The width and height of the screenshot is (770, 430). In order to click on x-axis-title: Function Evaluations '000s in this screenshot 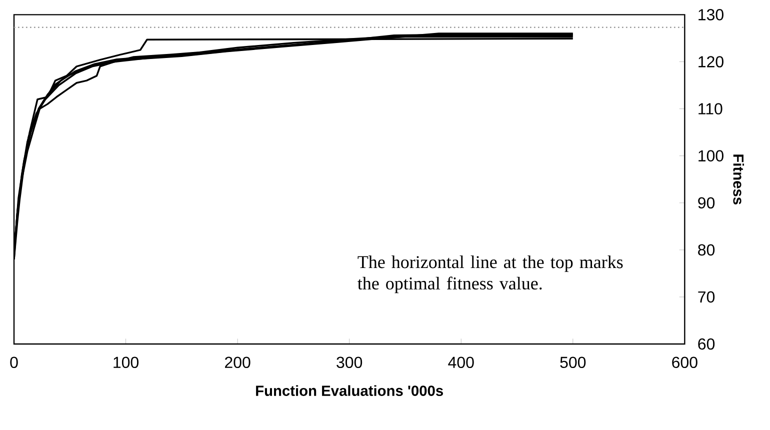, I will do `click(349, 390)`.